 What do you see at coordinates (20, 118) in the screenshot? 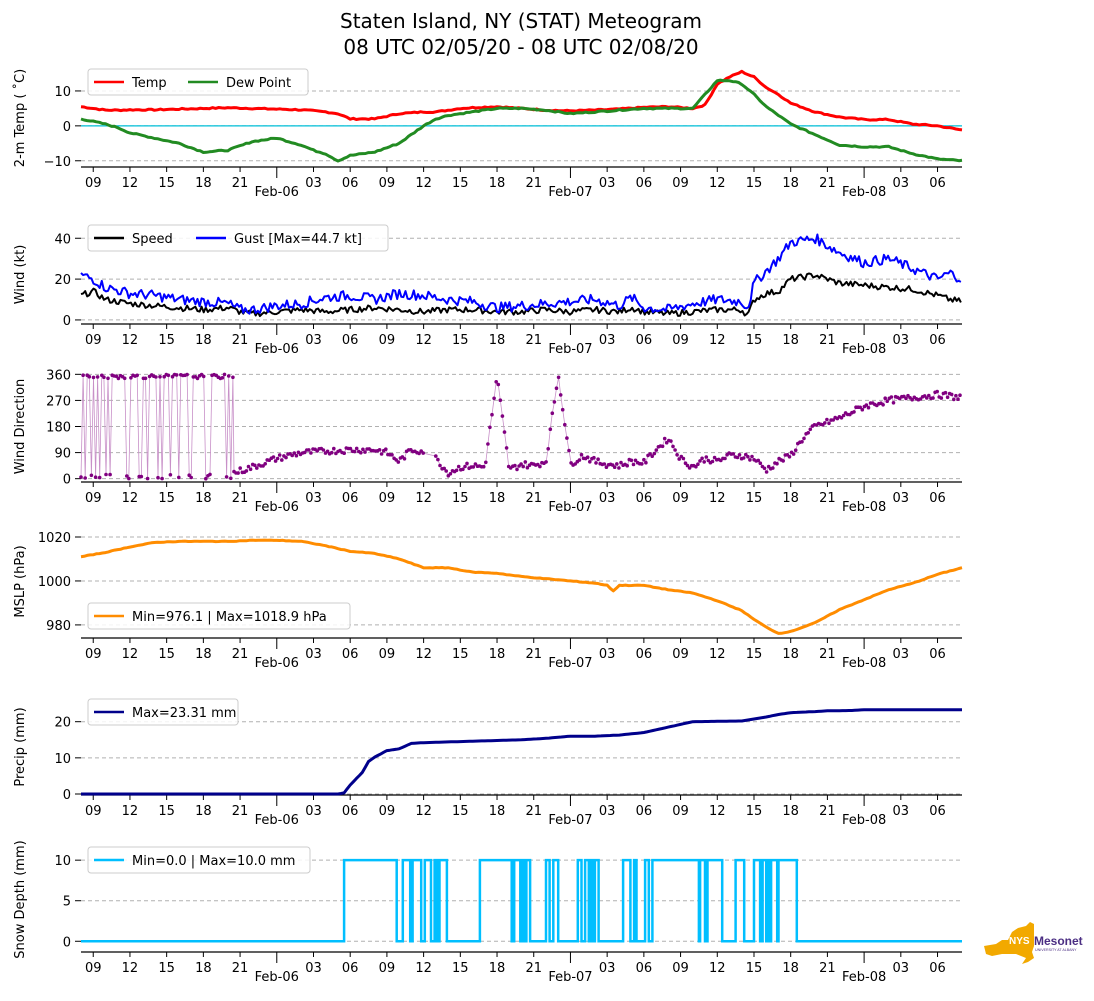
I see `y-axis-label: 2-m Temp ( ˚C)` at bounding box center [20, 118].